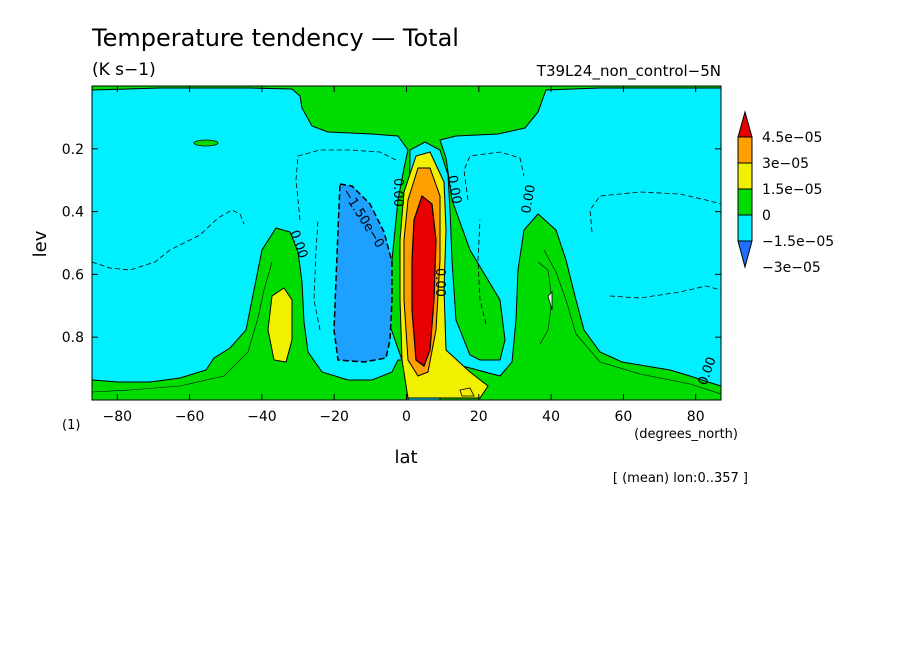 The width and height of the screenshot is (904, 654). What do you see at coordinates (550, 301) in the screenshot?
I see `contour-wedge` at bounding box center [550, 301].